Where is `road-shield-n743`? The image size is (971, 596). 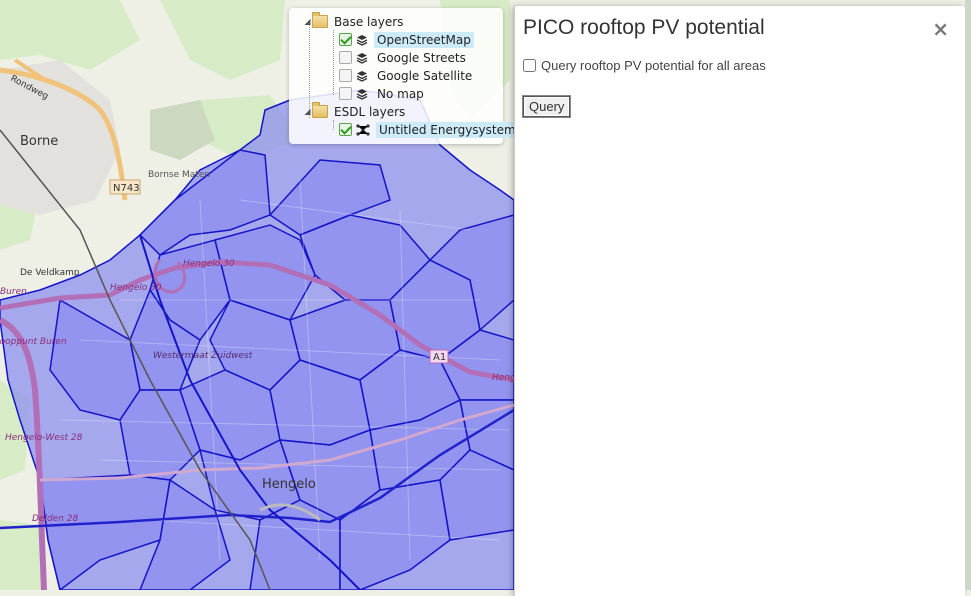 road-shield-n743 is located at coordinates (125, 187).